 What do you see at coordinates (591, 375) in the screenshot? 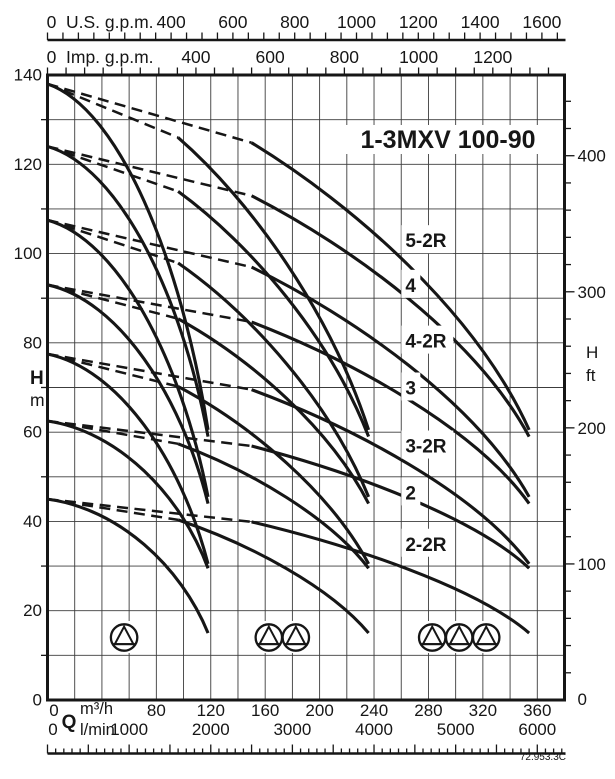
I see `head-ft-axis-unit: ft` at bounding box center [591, 375].